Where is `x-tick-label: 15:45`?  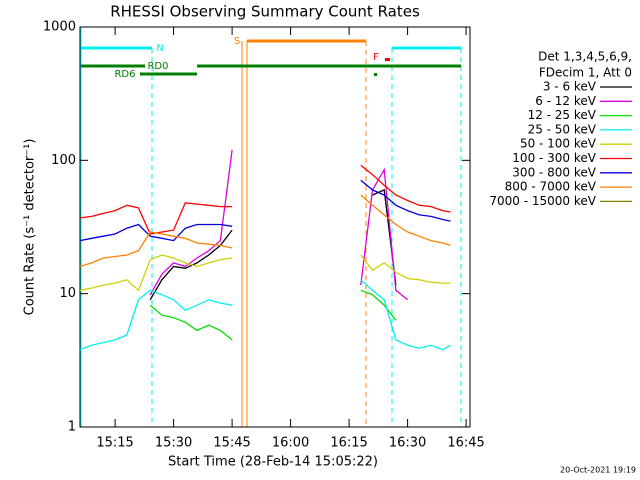 x-tick-label: 15:45 is located at coordinates (231, 443).